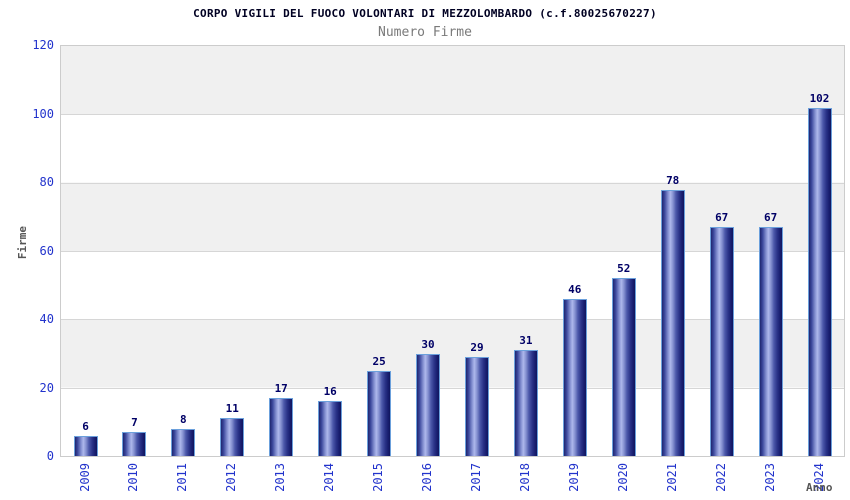 The width and height of the screenshot is (850, 500). What do you see at coordinates (819, 281) in the screenshot?
I see `bar-2024` at bounding box center [819, 281].